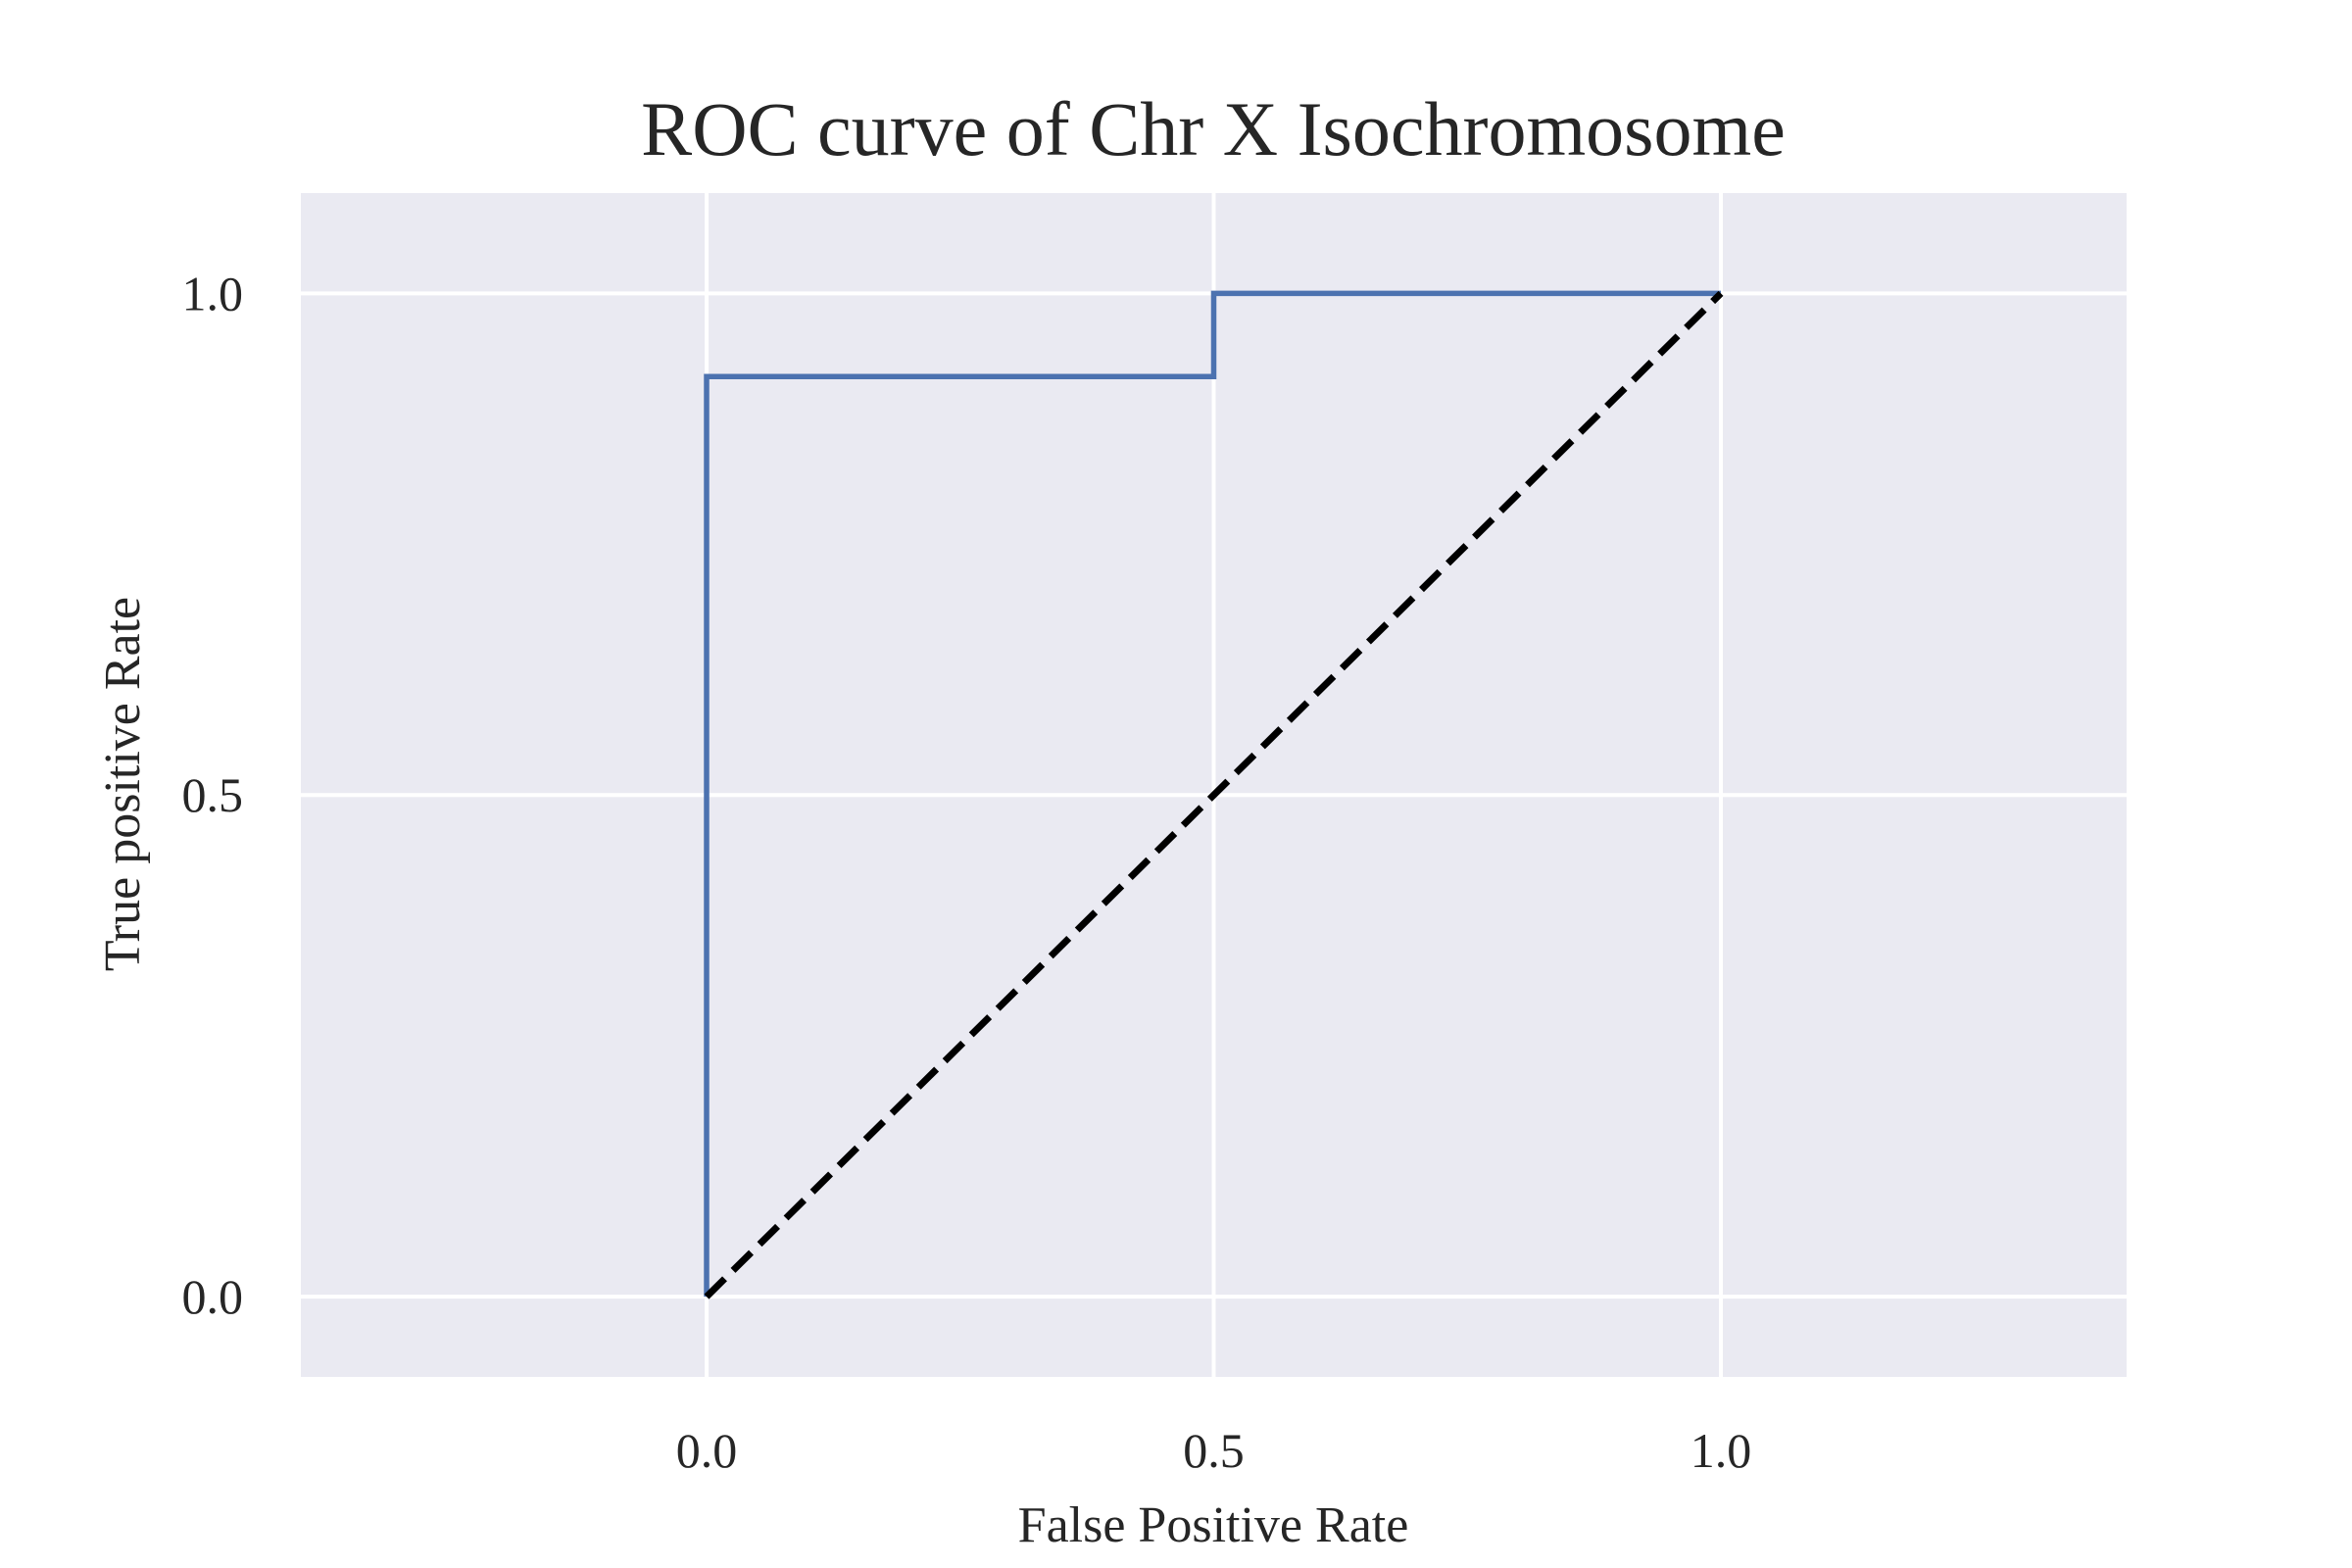 This screenshot has width=2352, height=1568. I want to click on y-axis-label: True positive Rate, so click(123, 784).